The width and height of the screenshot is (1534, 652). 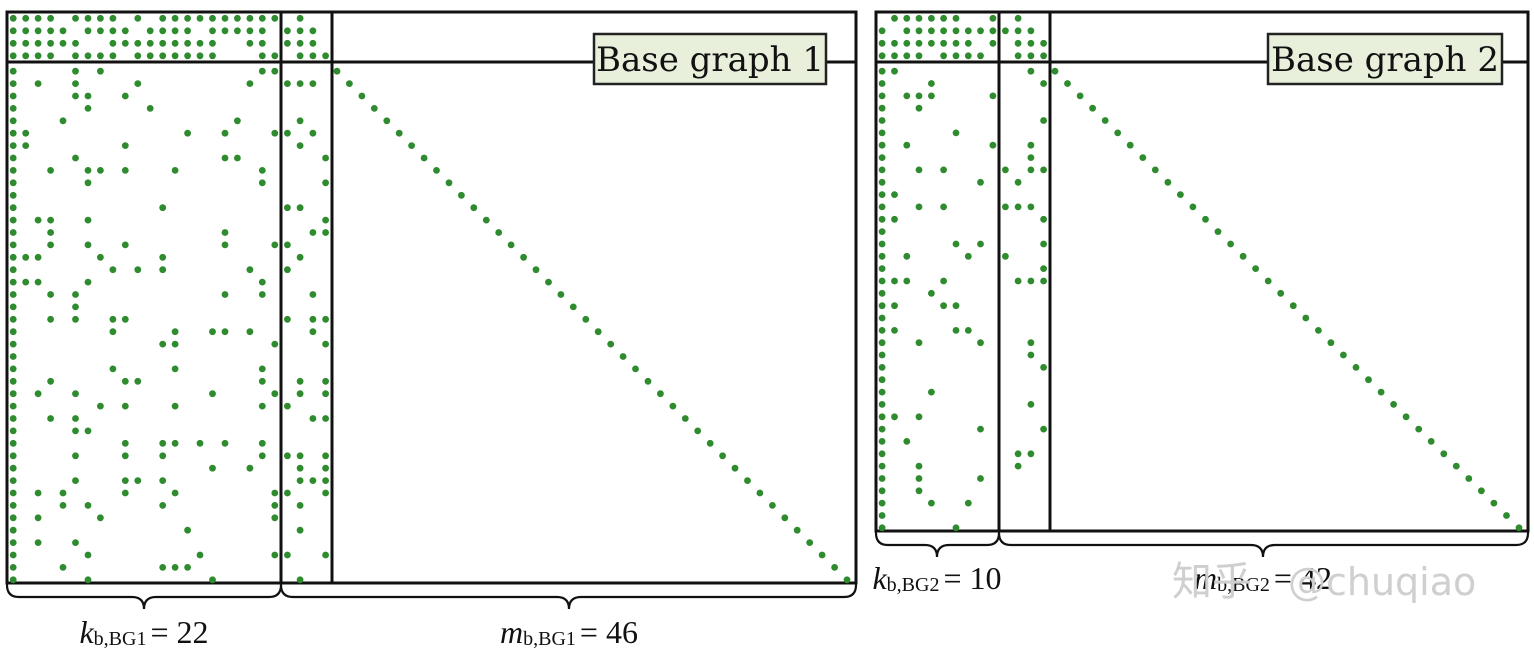 I want to click on k-subscript: b,BG2, so click(x=913, y=585).